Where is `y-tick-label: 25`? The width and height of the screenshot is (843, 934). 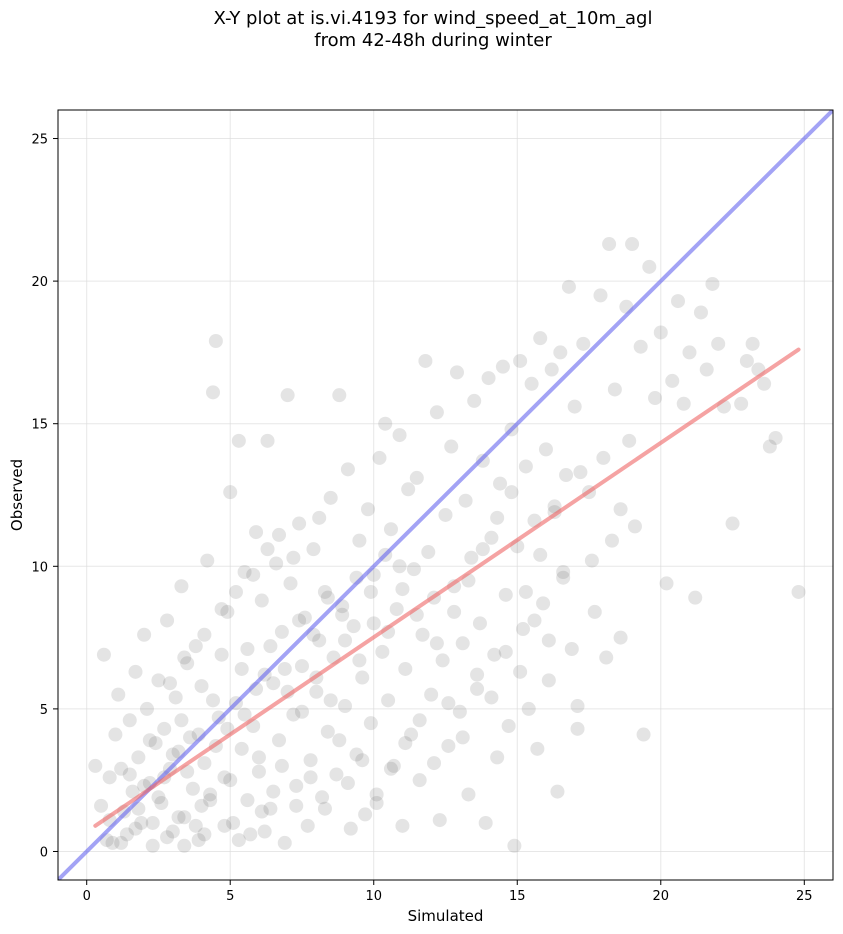
y-tick-label: 25 is located at coordinates (39, 140).